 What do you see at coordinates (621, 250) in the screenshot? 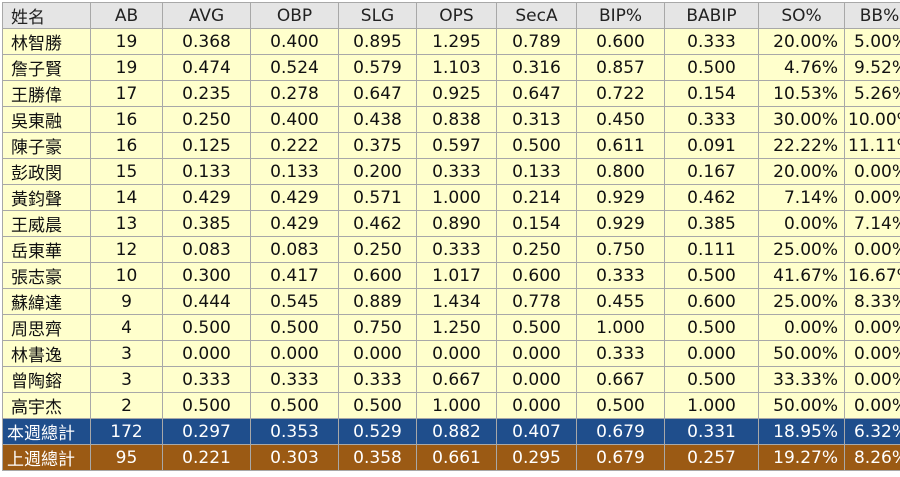
I see `stat-cell-bip: 0.750` at bounding box center [621, 250].